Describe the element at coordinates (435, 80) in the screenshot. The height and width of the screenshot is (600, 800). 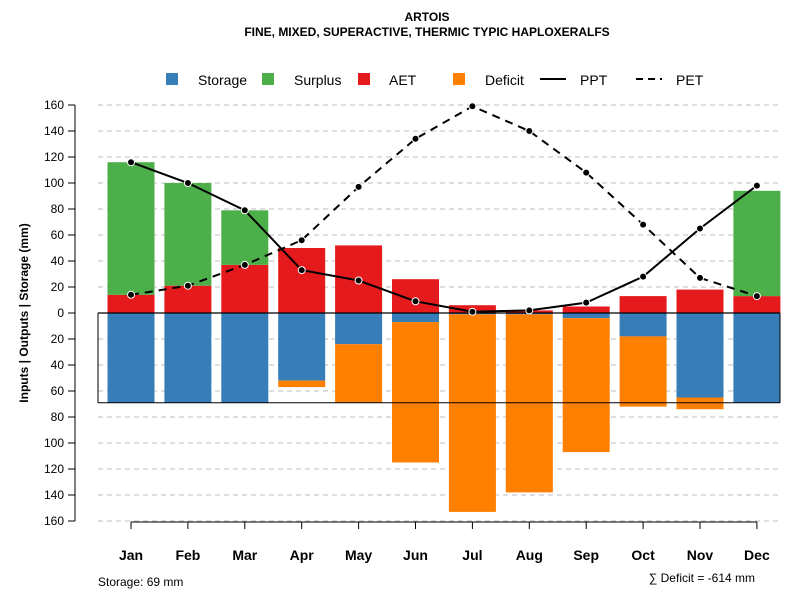
I see `legend: Storage Surplus AET Deficit PPT PET` at that location.